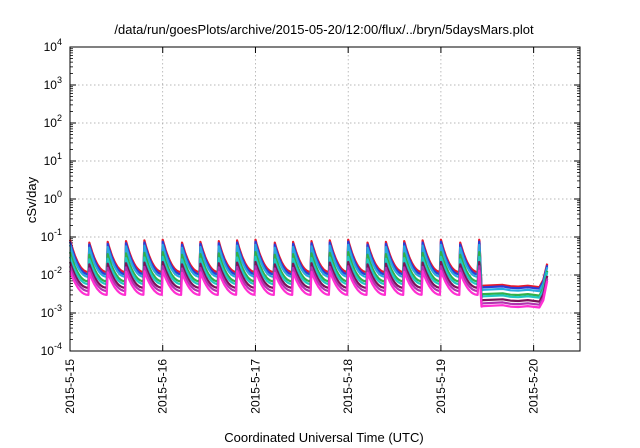  Describe the element at coordinates (53, 121) in the screenshot. I see `y-tick-label: 10²` at that location.